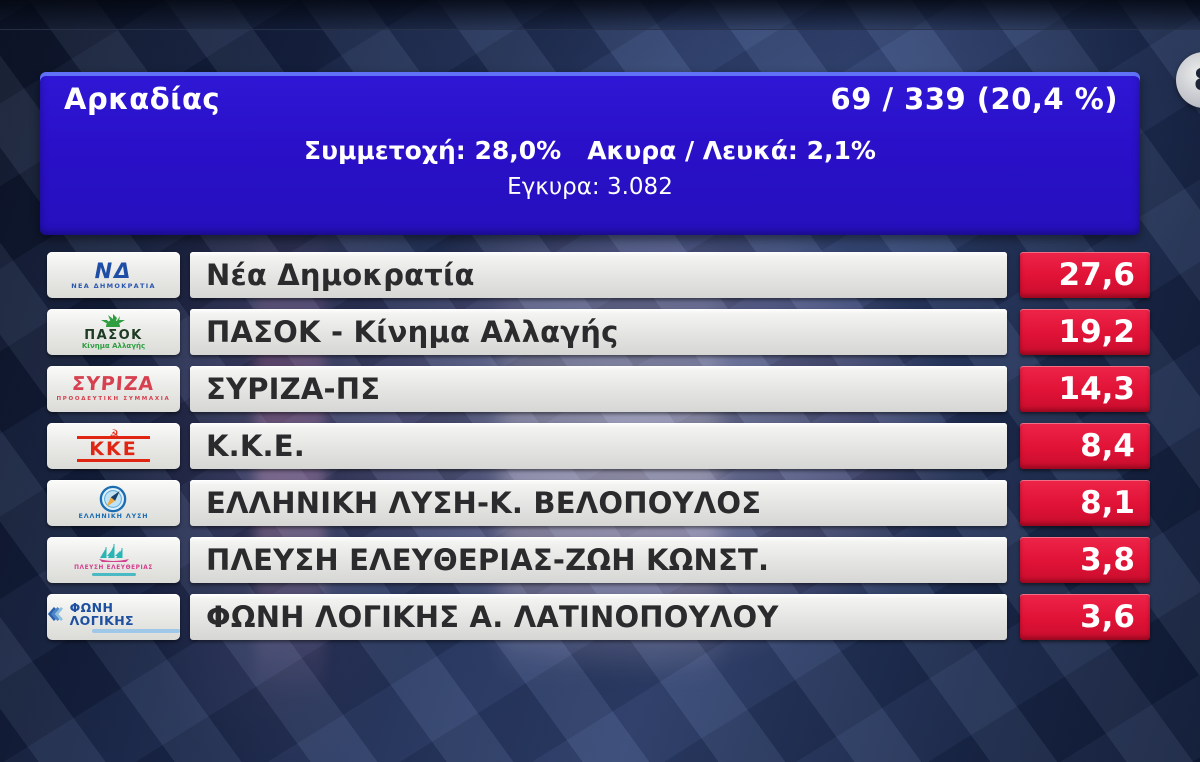 The width and height of the screenshot is (1200, 762). I want to click on nd-logo-mark: ΝΔ, so click(113, 271).